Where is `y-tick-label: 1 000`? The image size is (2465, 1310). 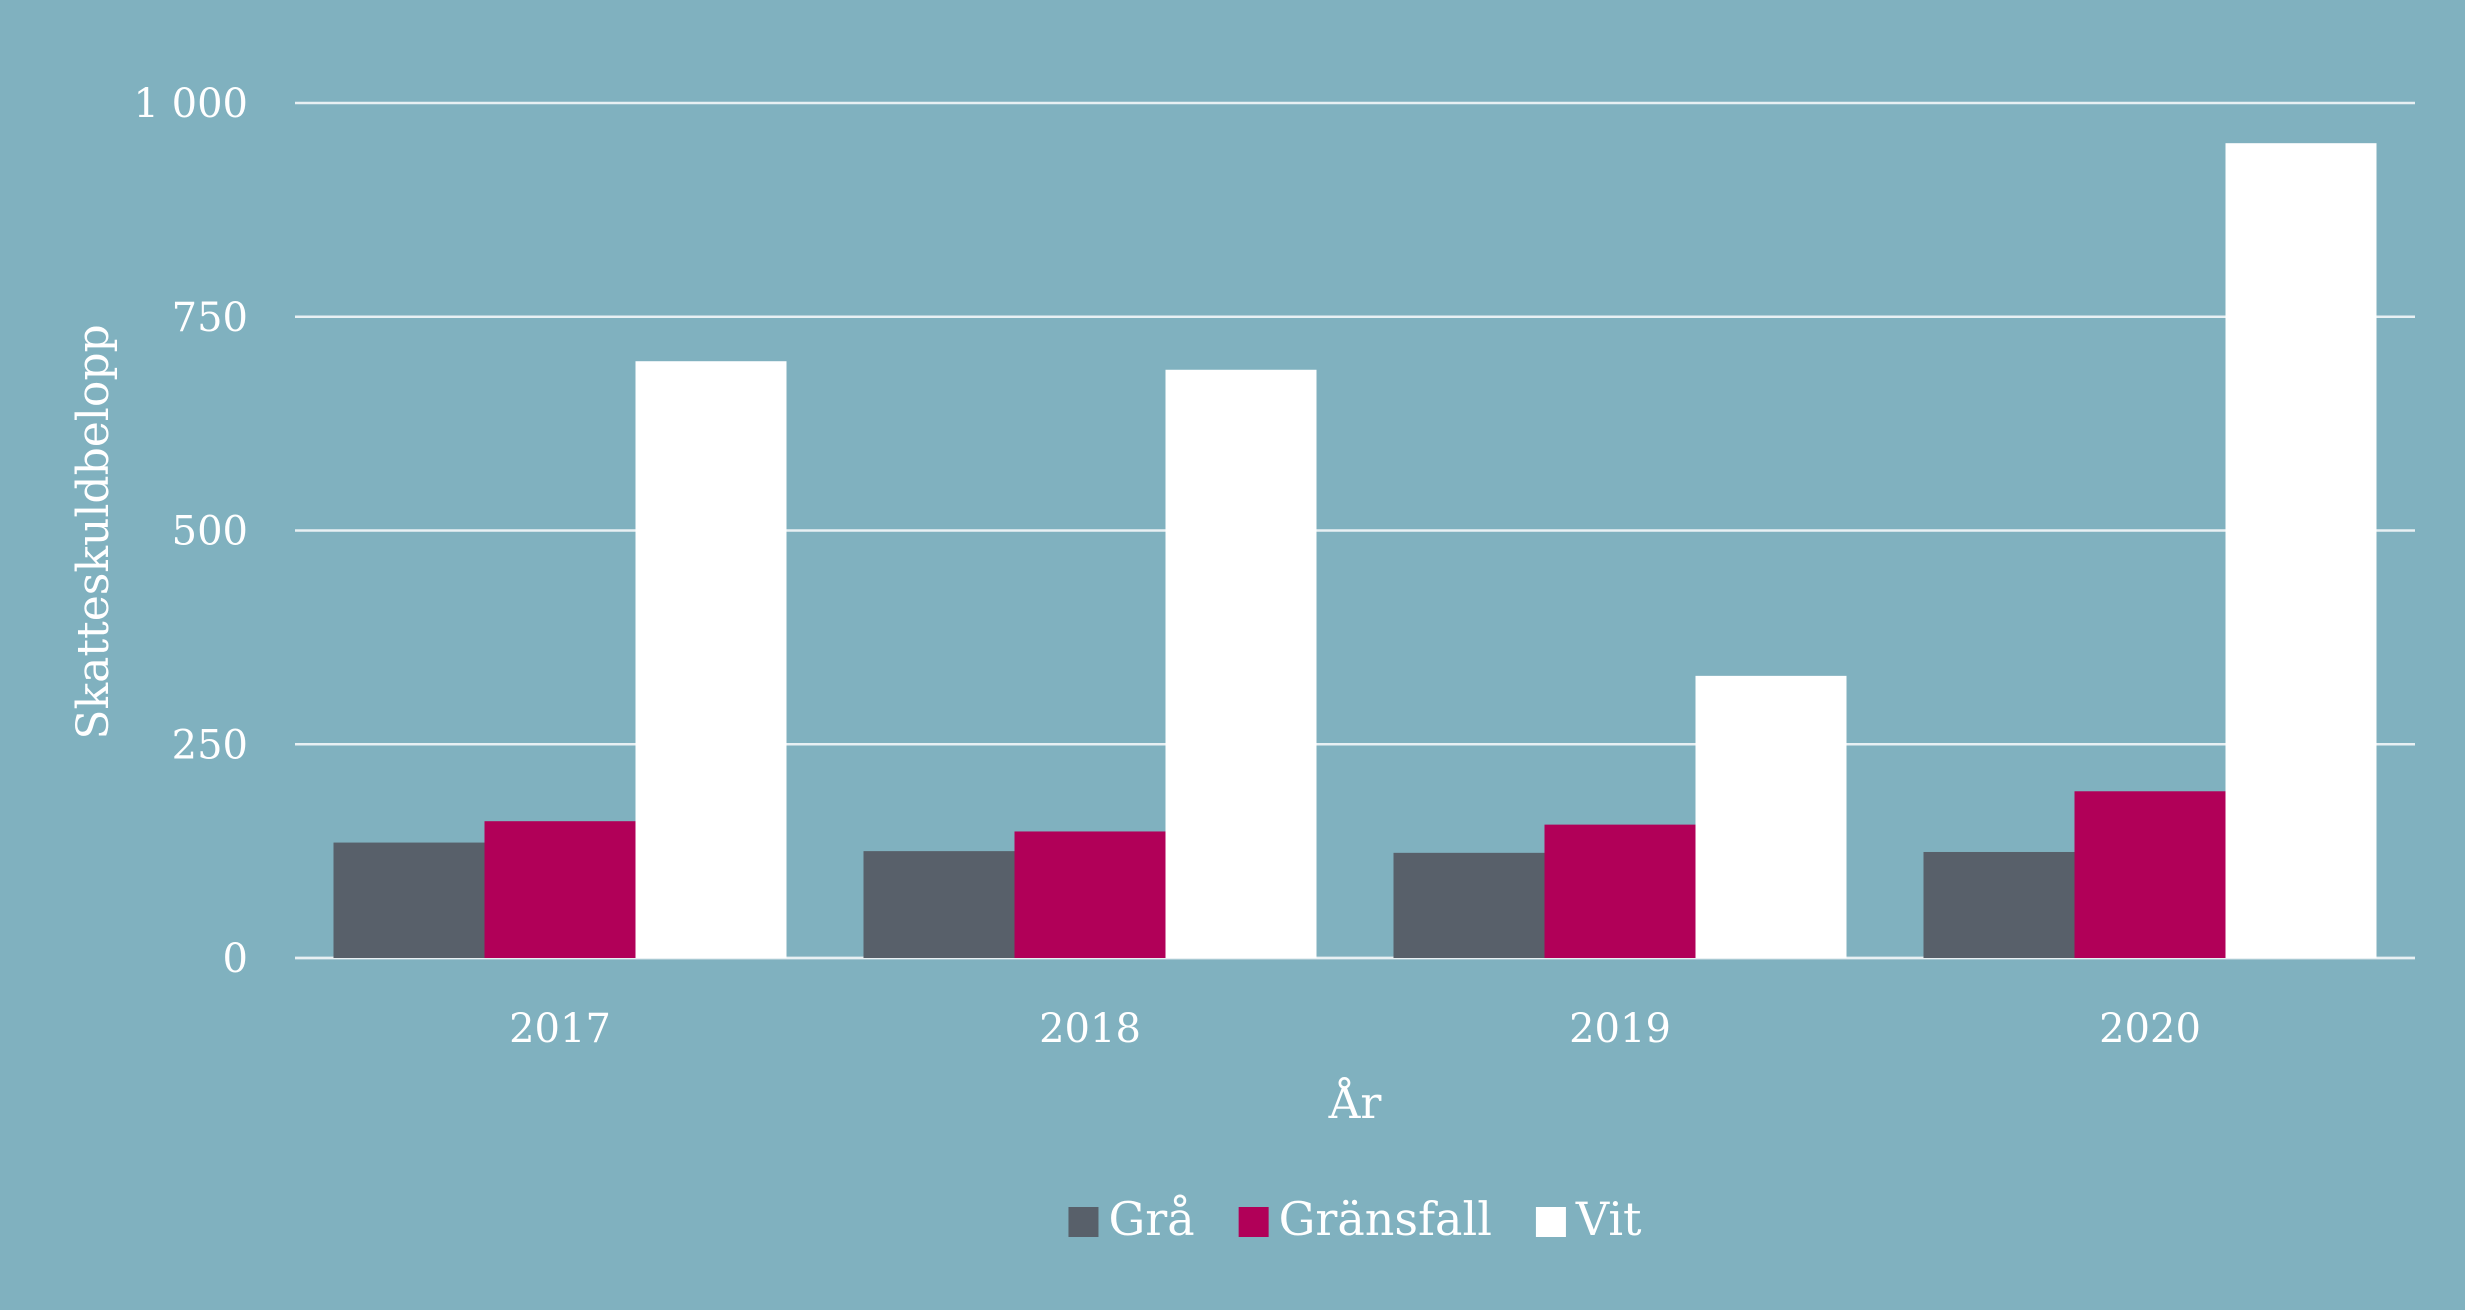
y-tick-label: 1 000 is located at coordinates (190, 104).